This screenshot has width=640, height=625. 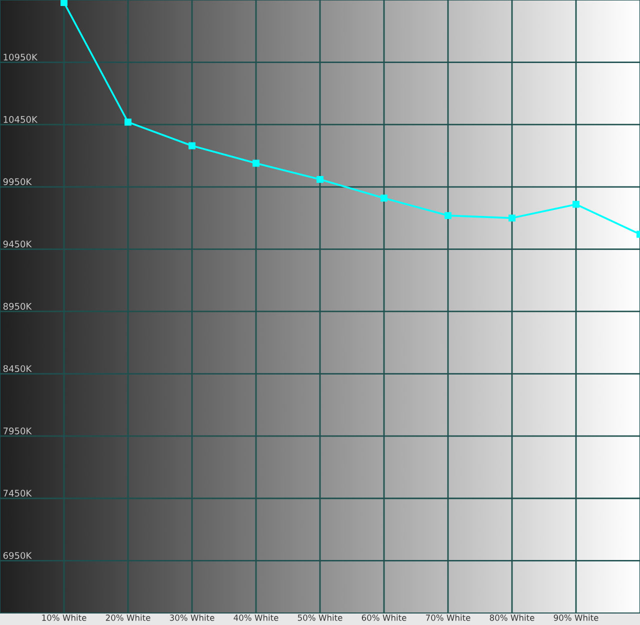 I want to click on y-tick-label: 9950K, so click(x=17, y=182).